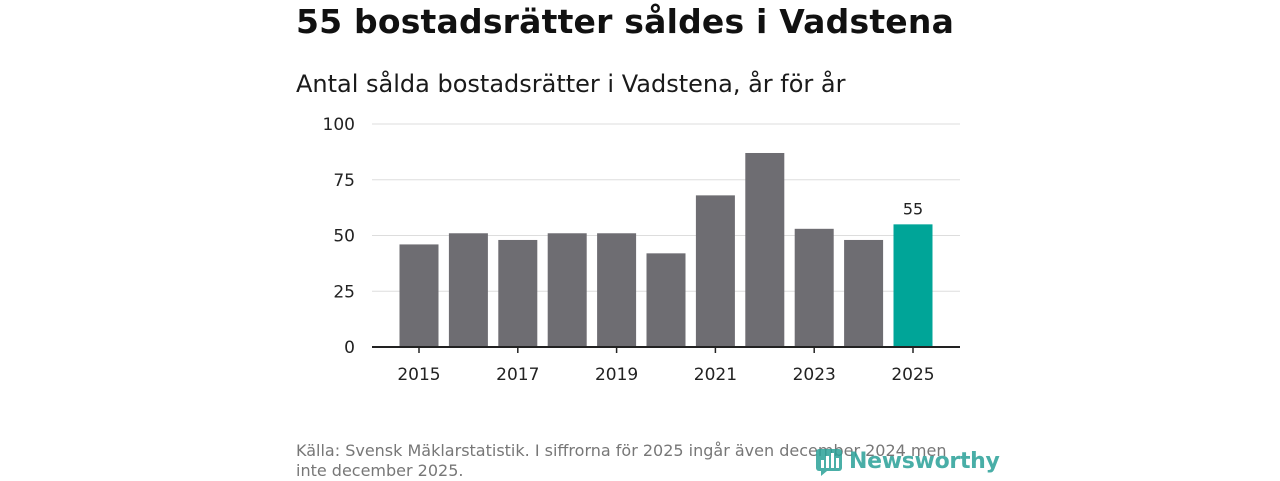  I want to click on newsworthy-bar-icon, so click(829, 462).